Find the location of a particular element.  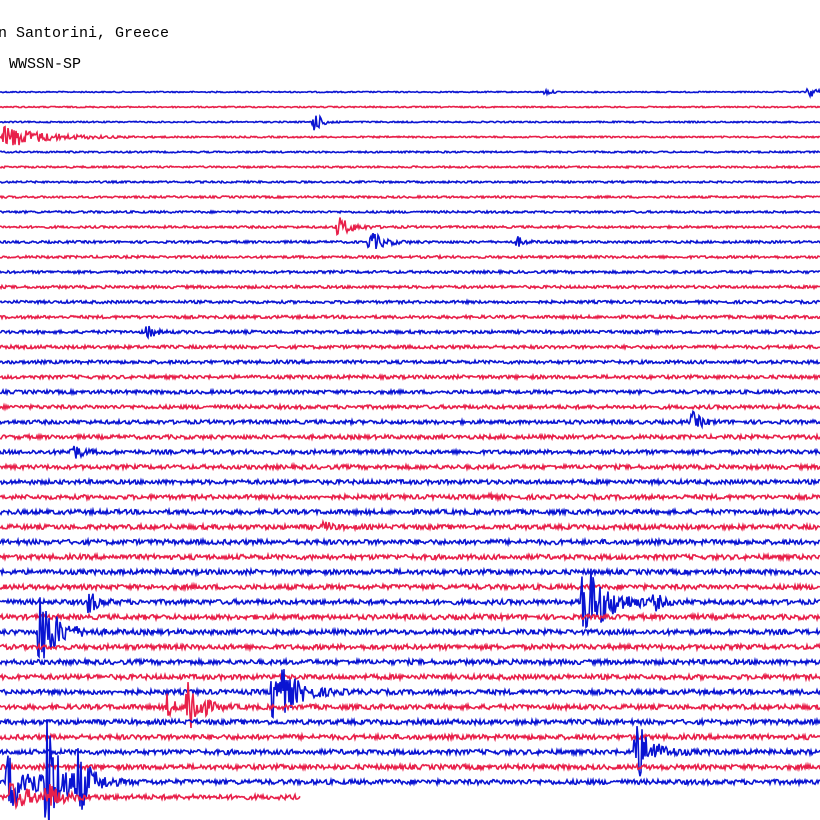

instrument-label: WWSSN-SP is located at coordinates (45, 64).